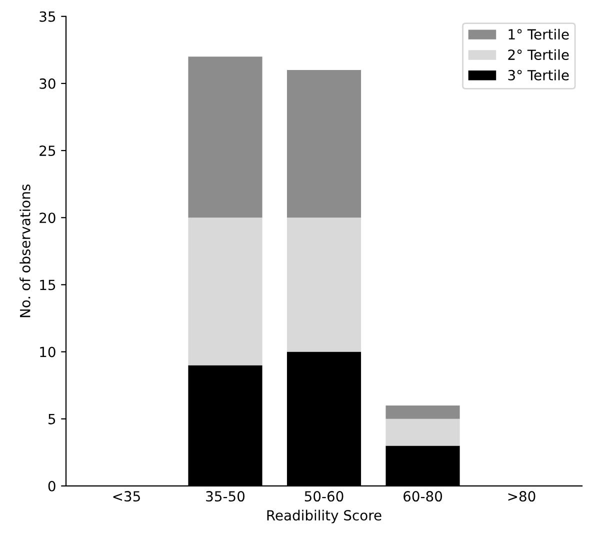 This screenshot has width=600, height=546. I want to click on y-tick-label: 30, so click(48, 83).